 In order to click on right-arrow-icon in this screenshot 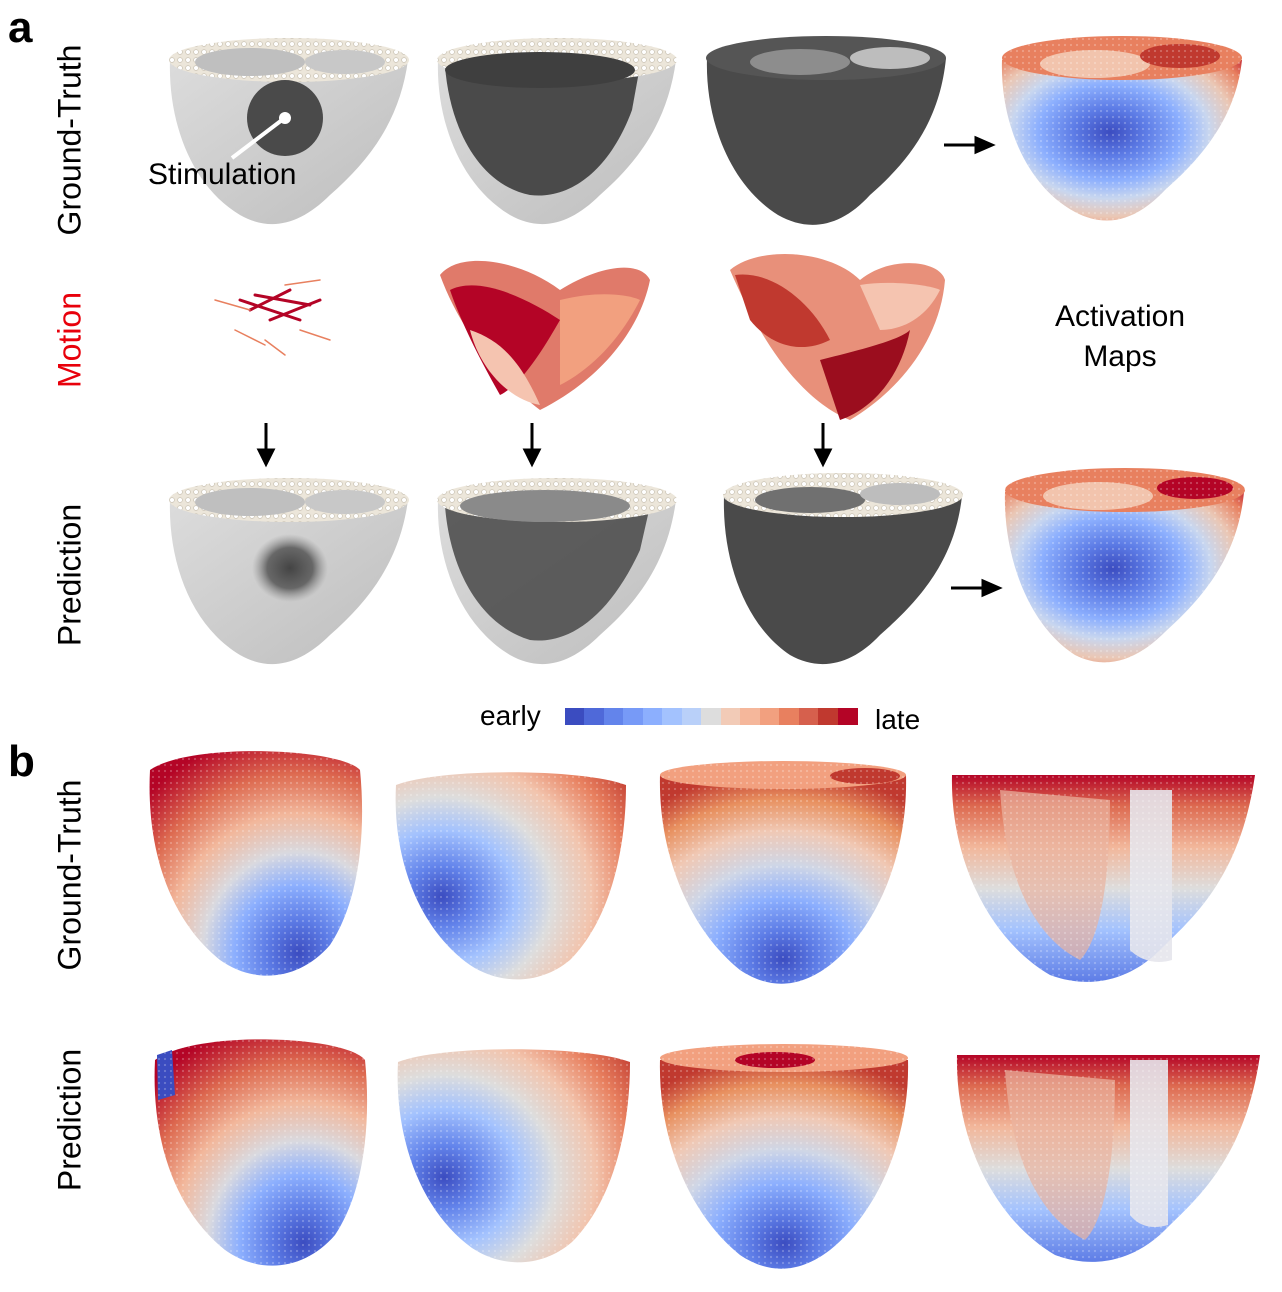, I will do `click(973, 366)`.